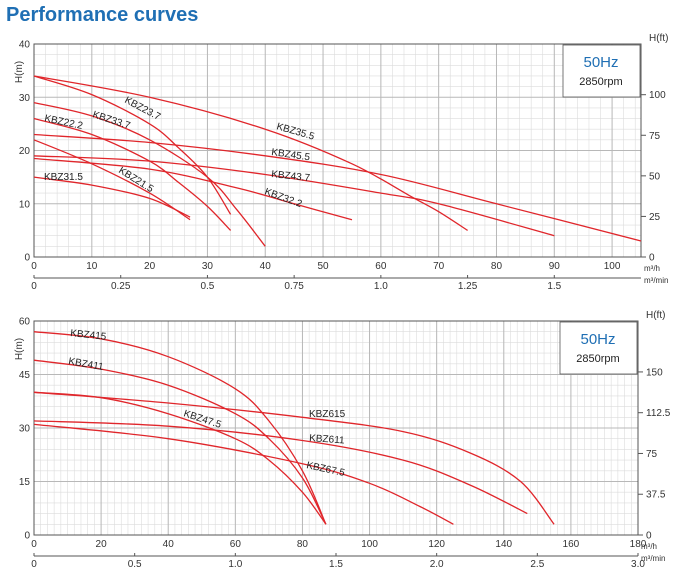 This screenshot has width=700, height=580. I want to click on y-tick-label: 60, so click(25, 322).